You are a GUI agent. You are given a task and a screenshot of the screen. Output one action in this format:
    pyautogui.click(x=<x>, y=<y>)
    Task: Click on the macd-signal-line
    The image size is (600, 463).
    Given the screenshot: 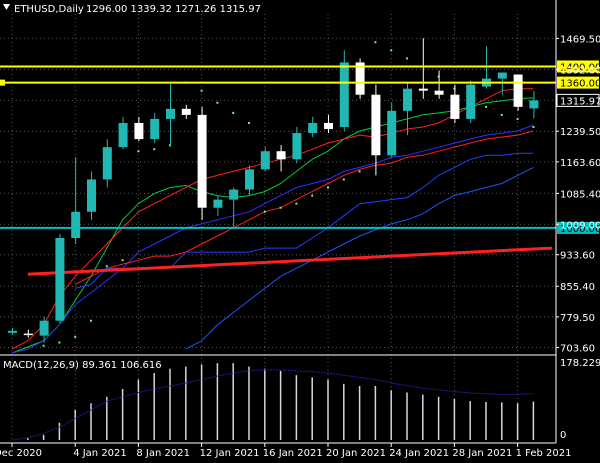 What is the action you would take?
    pyautogui.click(x=272, y=405)
    